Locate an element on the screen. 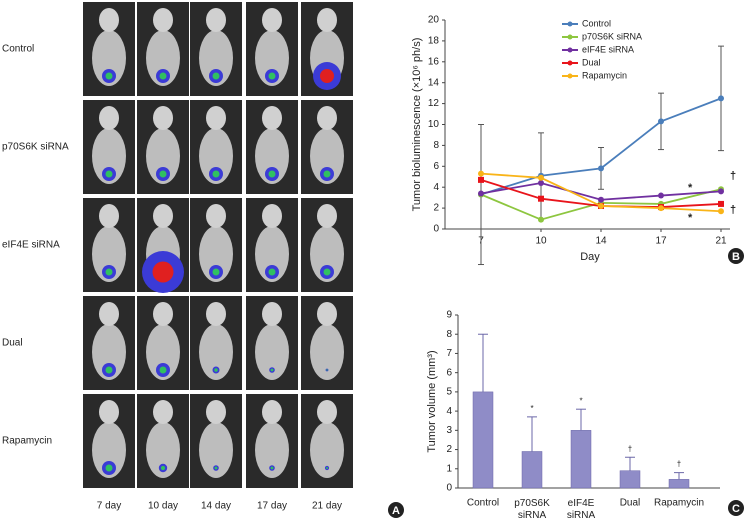  bar is located at coordinates (532, 470).